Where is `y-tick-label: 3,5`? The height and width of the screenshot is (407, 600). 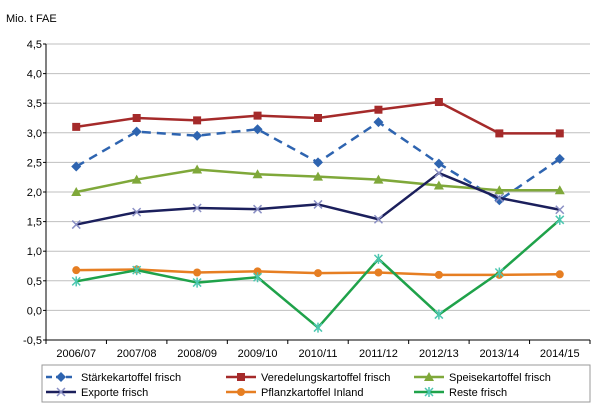
y-tick-label: 3,5 is located at coordinates (34, 104).